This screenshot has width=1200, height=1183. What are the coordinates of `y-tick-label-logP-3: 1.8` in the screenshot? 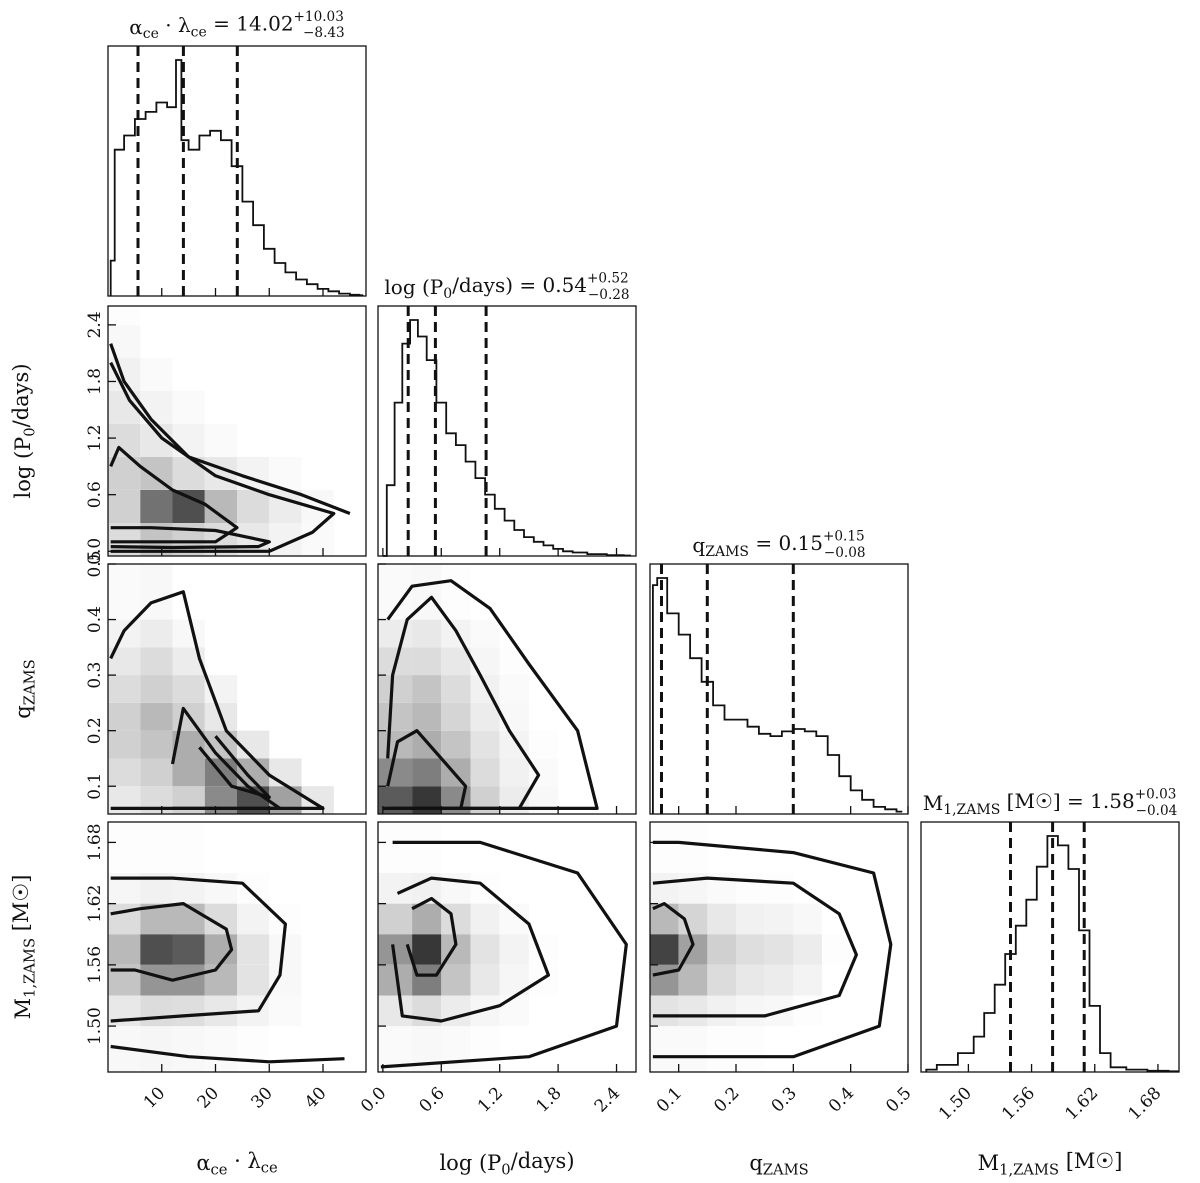 It's located at (95, 381).